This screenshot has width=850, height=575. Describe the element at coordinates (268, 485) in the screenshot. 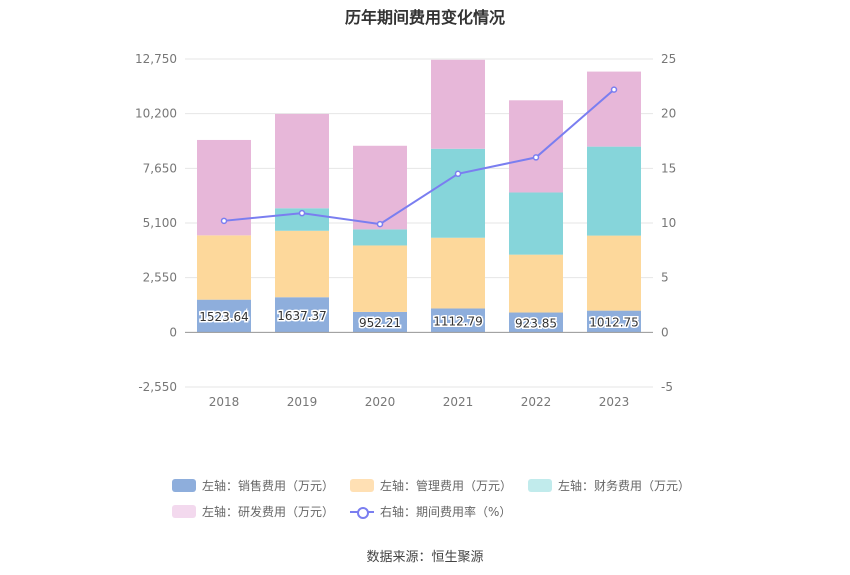

I see `legend-label-sales: 左轴：销售费用（万元）` at that location.